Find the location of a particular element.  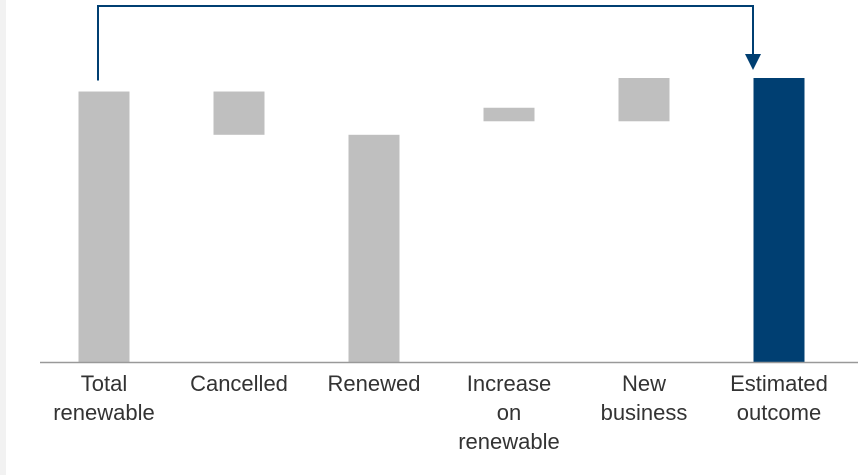

category-label-line: Renewed is located at coordinates (374, 383).